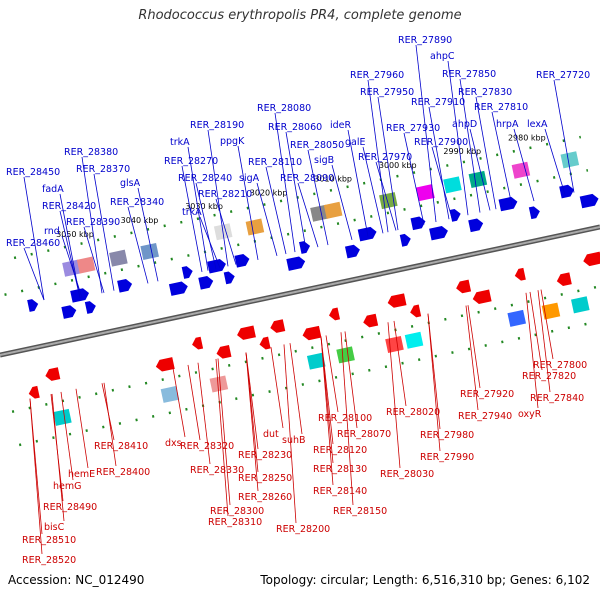  Describe the element at coordinates (377, 75) in the screenshot. I see `top-gene-label: RER_27960` at that location.